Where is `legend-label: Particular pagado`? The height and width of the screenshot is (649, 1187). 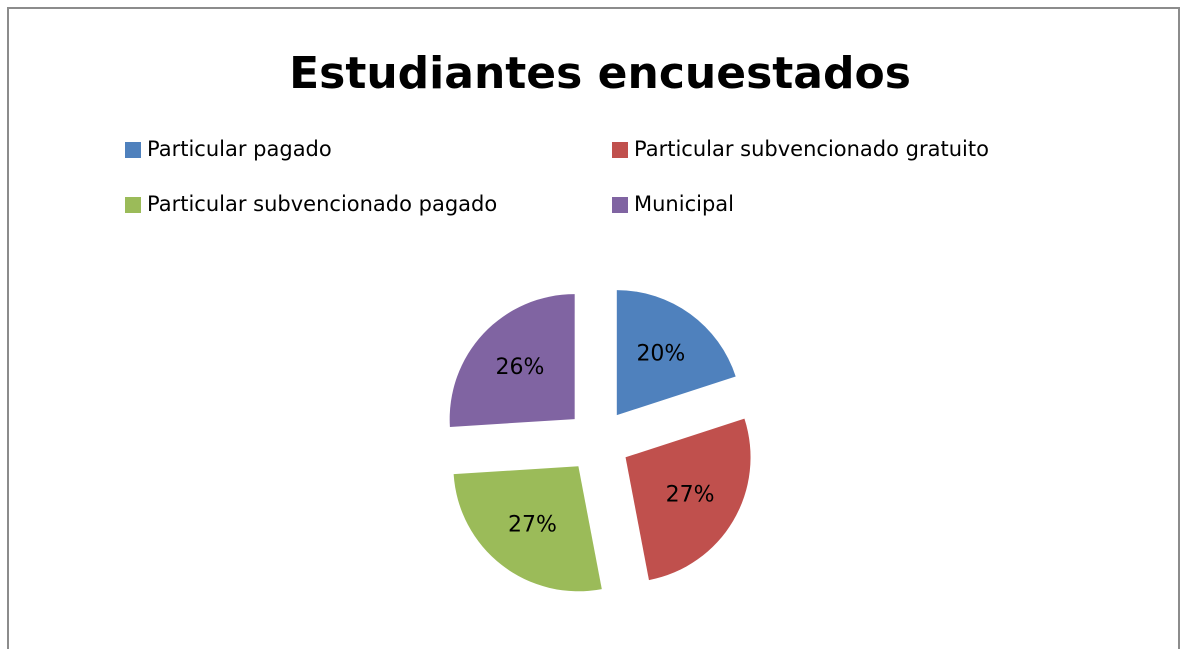 legend-label: Particular pagado is located at coordinates (239, 149).